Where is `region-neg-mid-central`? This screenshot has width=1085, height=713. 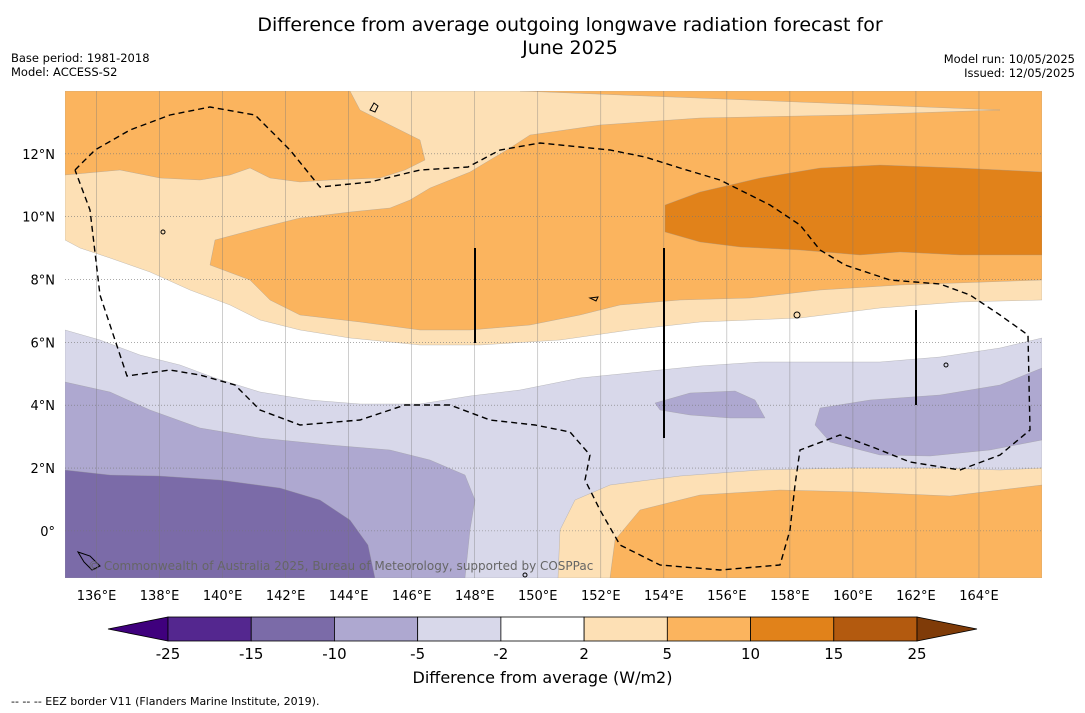
region-neg-mid-central is located at coordinates (710, 404).